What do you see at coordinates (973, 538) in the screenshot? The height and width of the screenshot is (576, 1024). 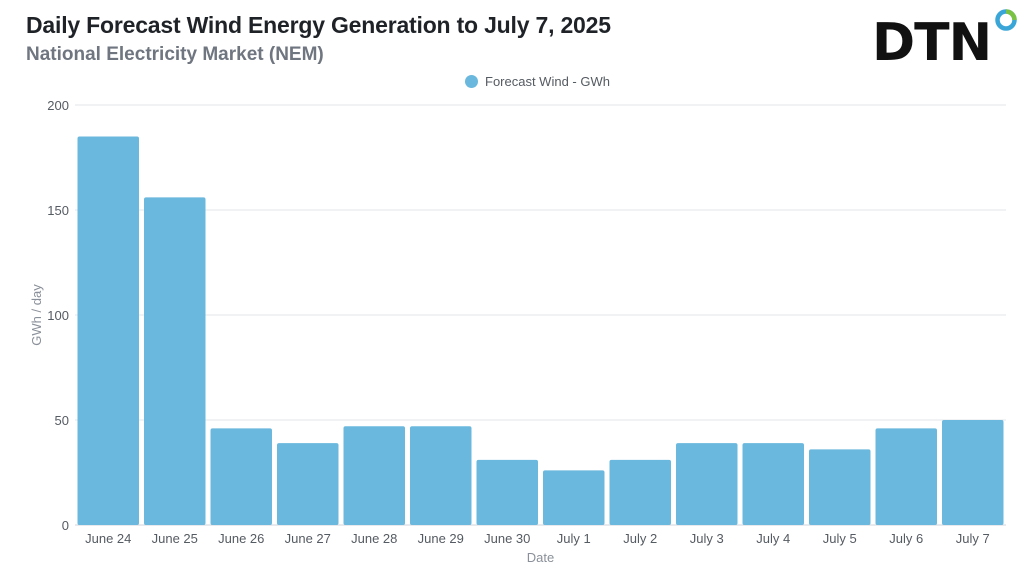 I see `x-tick-label: July 7` at bounding box center [973, 538].